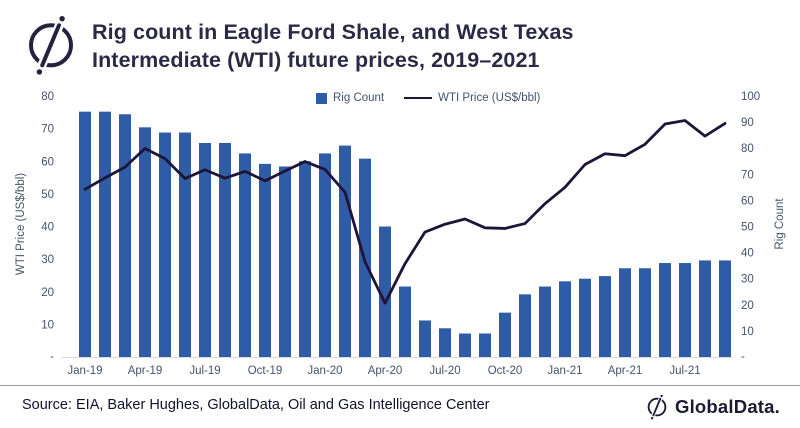 This screenshot has width=800, height=428. What do you see at coordinates (52, 357) in the screenshot?
I see `left-axis-zero-label: -` at bounding box center [52, 357].